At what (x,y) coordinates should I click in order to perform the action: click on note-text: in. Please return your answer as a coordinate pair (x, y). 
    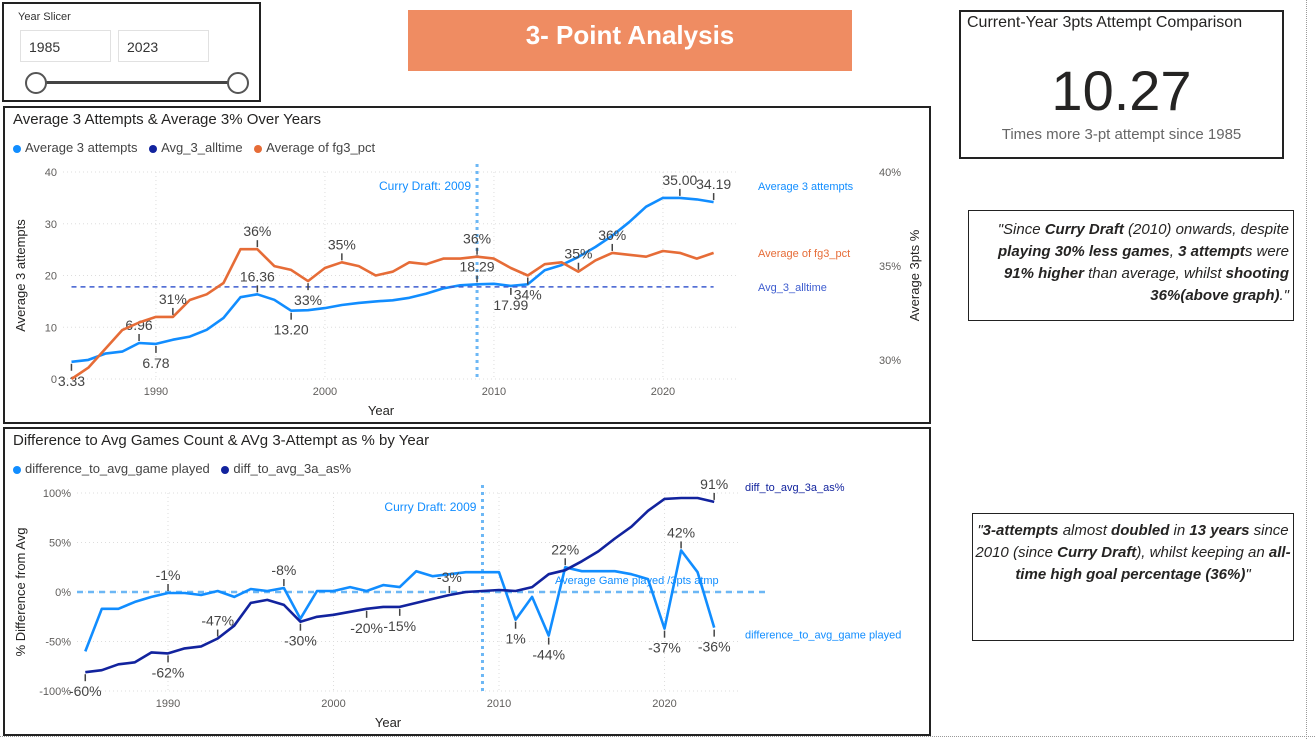
    Looking at the image, I should click on (1179, 530).